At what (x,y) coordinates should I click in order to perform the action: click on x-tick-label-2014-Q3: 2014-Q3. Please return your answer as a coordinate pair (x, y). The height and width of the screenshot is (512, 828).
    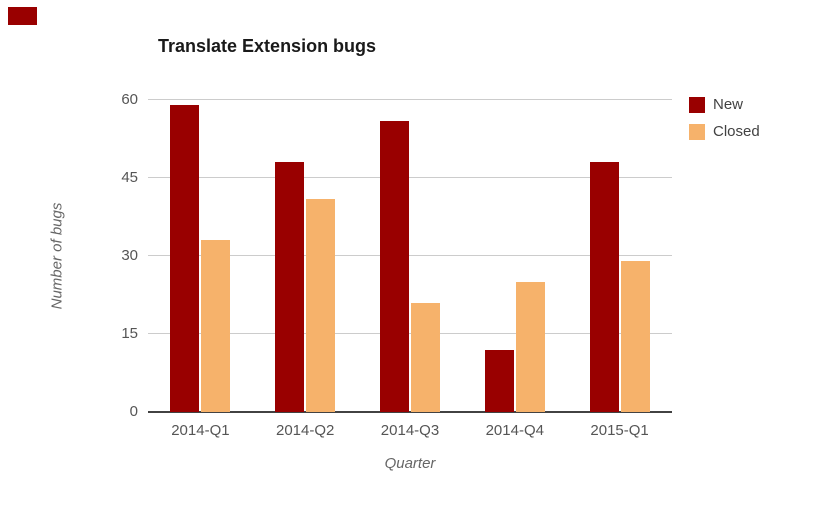
    Looking at the image, I should click on (410, 430).